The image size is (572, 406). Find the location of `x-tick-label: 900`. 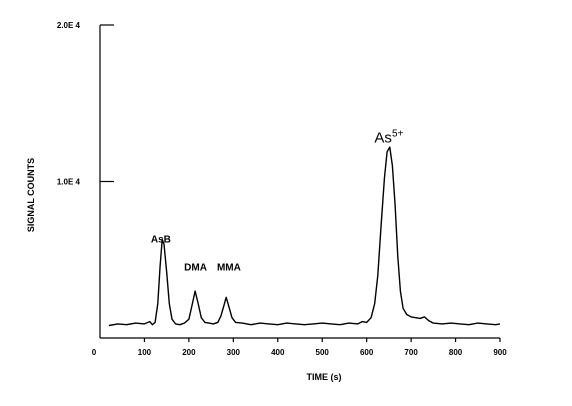

x-tick-label: 900 is located at coordinates (500, 352).